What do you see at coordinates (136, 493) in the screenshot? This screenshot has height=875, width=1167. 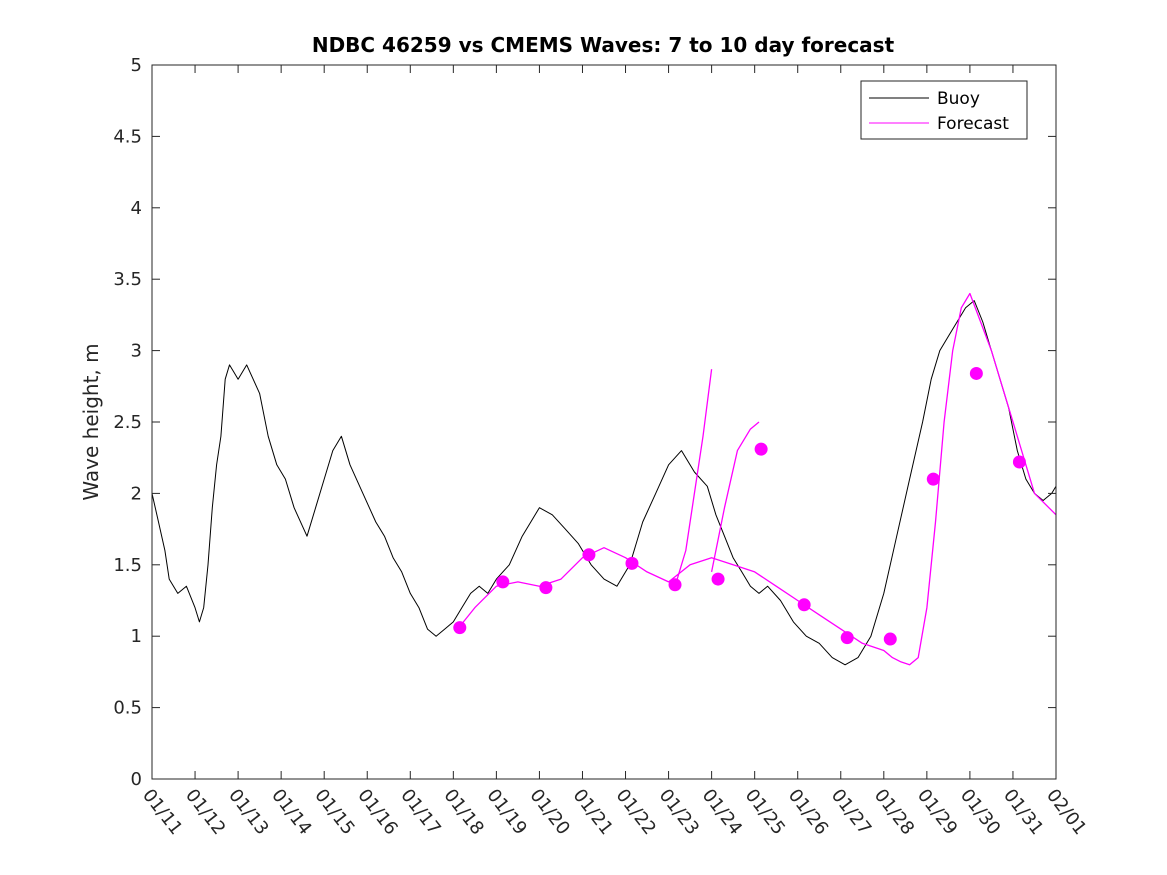 I see `y-tick-label: 2` at bounding box center [136, 493].